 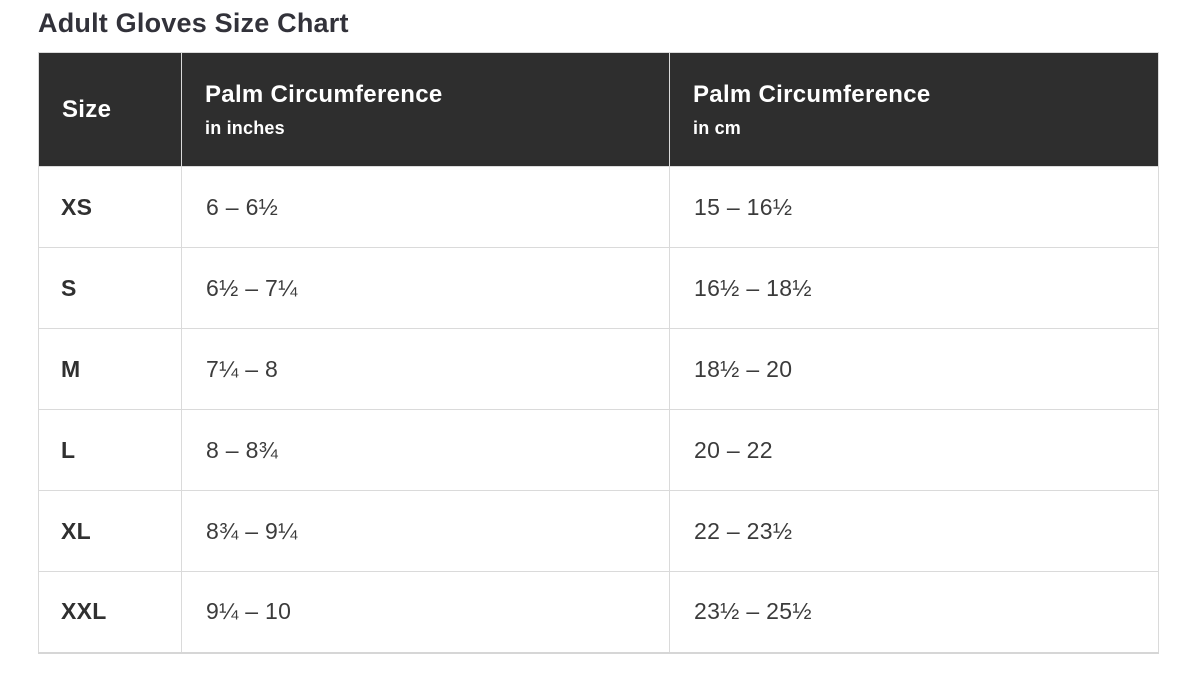 I want to click on cm-cell: 15 – 16½, so click(x=914, y=207).